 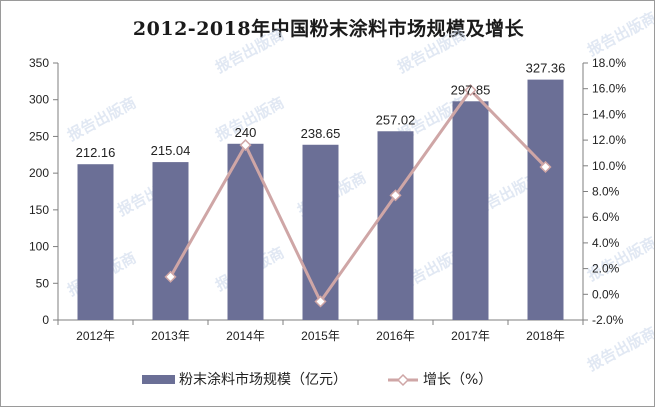 What do you see at coordinates (470, 336) in the screenshot?
I see `x-tick-label: 2017年` at bounding box center [470, 336].